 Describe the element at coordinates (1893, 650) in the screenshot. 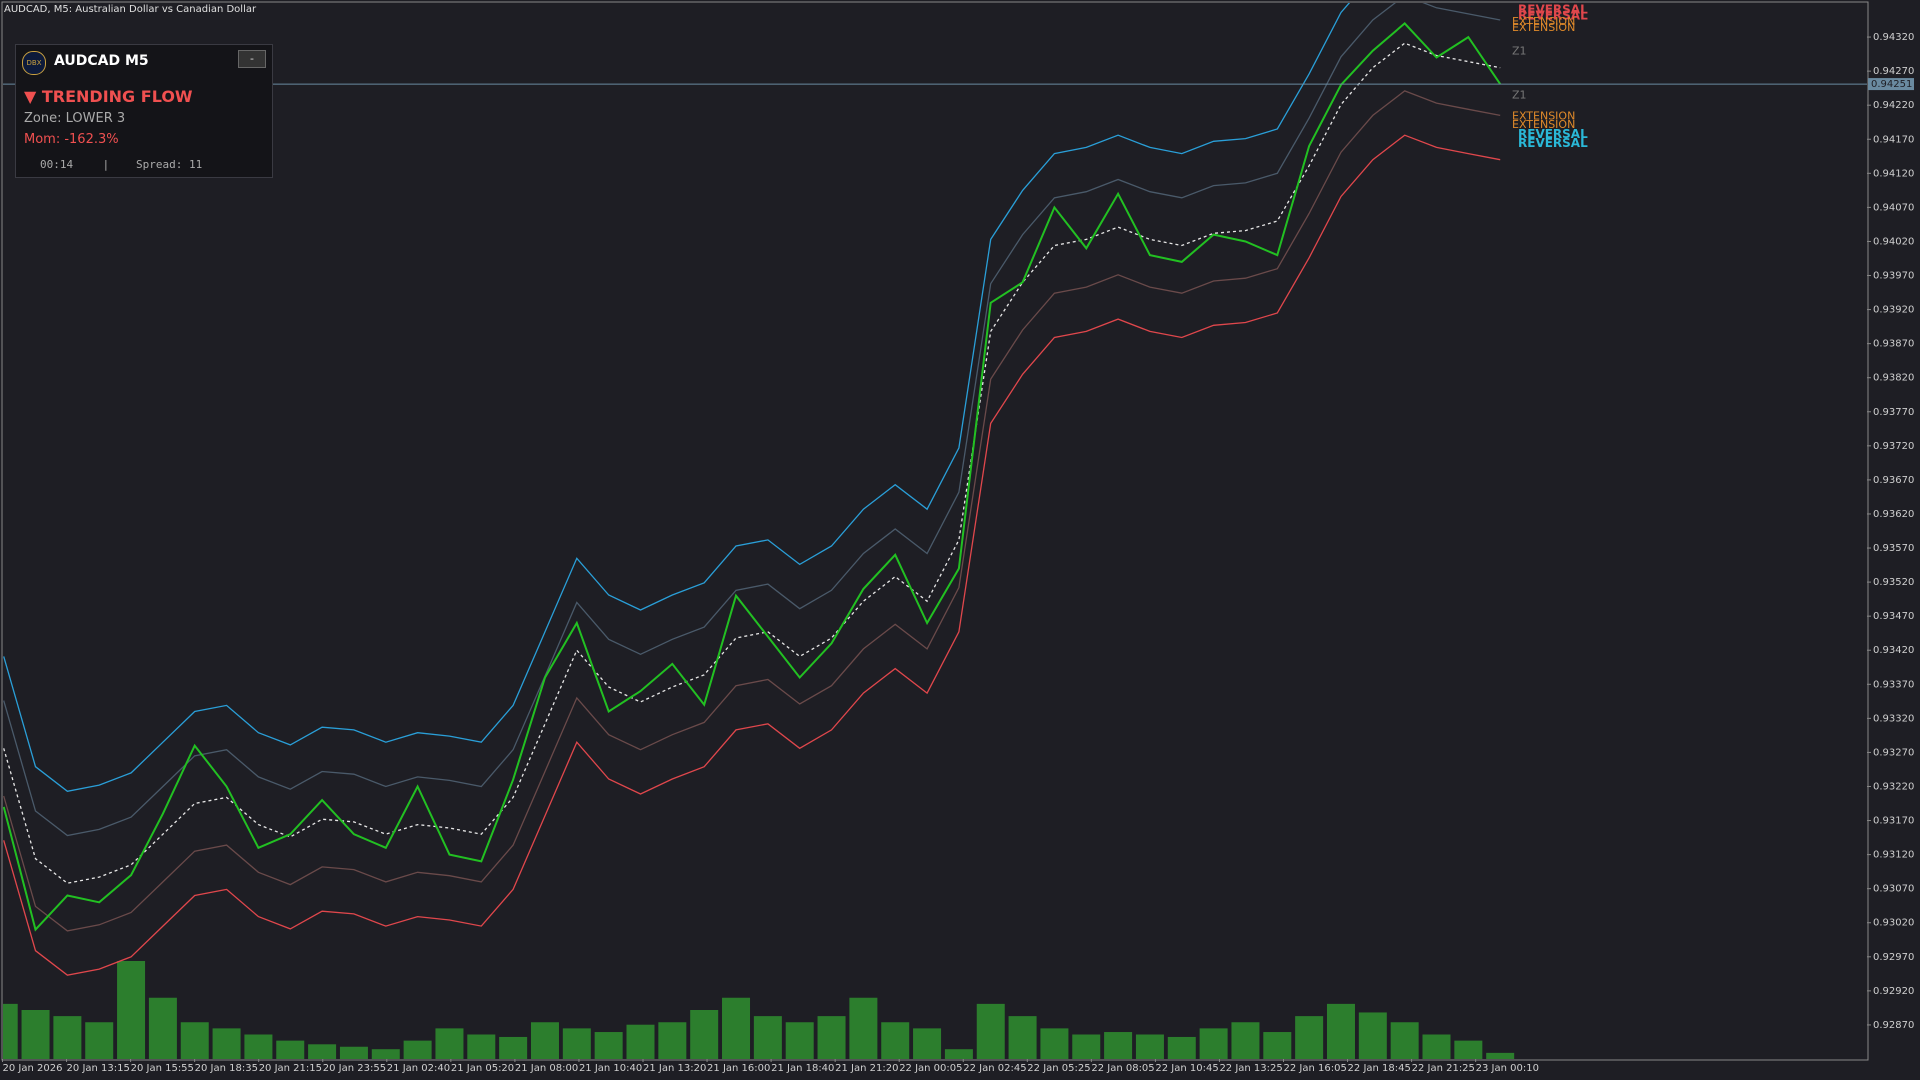

I see `y-tick-label: 0.93420` at that location.